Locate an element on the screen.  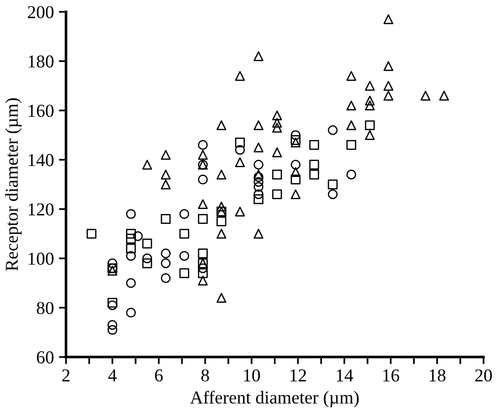
x-tick-label: 12 is located at coordinates (298, 375).